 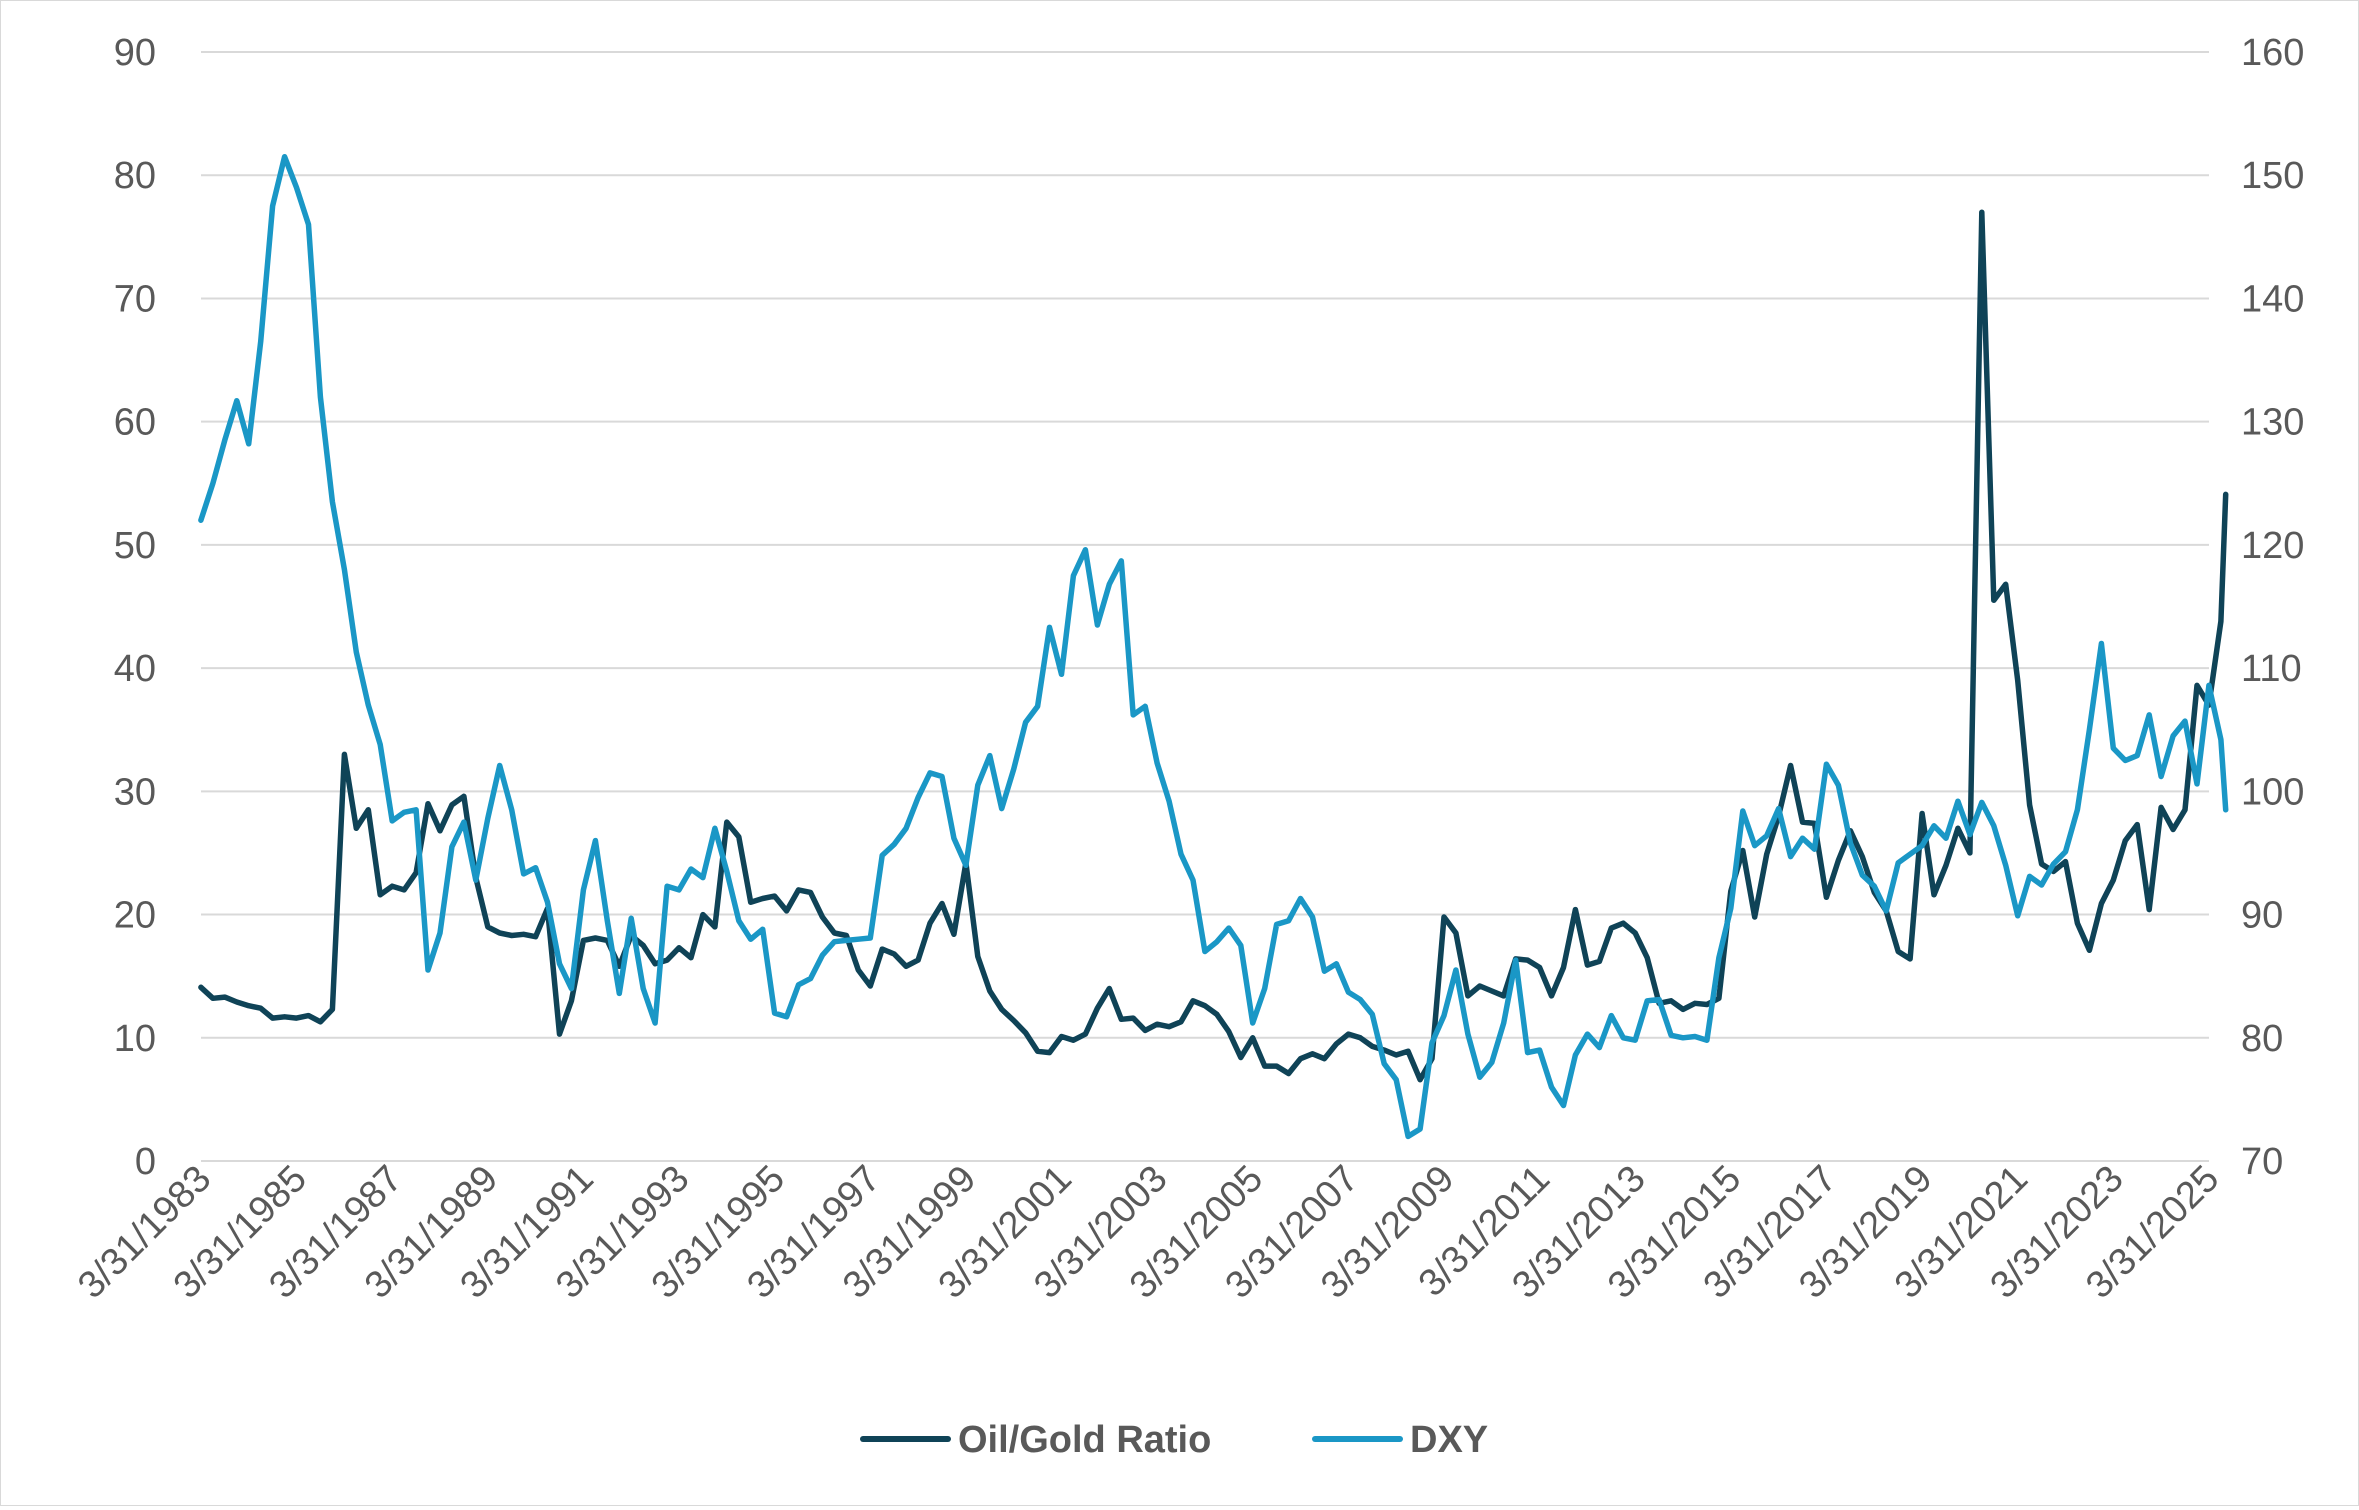 I want to click on y-right-tick-label: 120, so click(x=2272, y=546).